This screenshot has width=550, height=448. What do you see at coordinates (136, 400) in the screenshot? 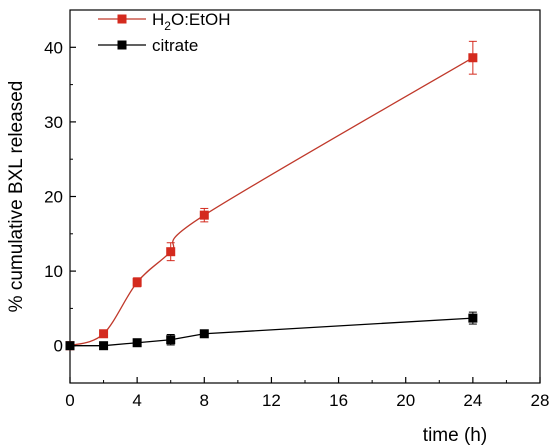
I see `x-tick-label: 4` at bounding box center [136, 400].